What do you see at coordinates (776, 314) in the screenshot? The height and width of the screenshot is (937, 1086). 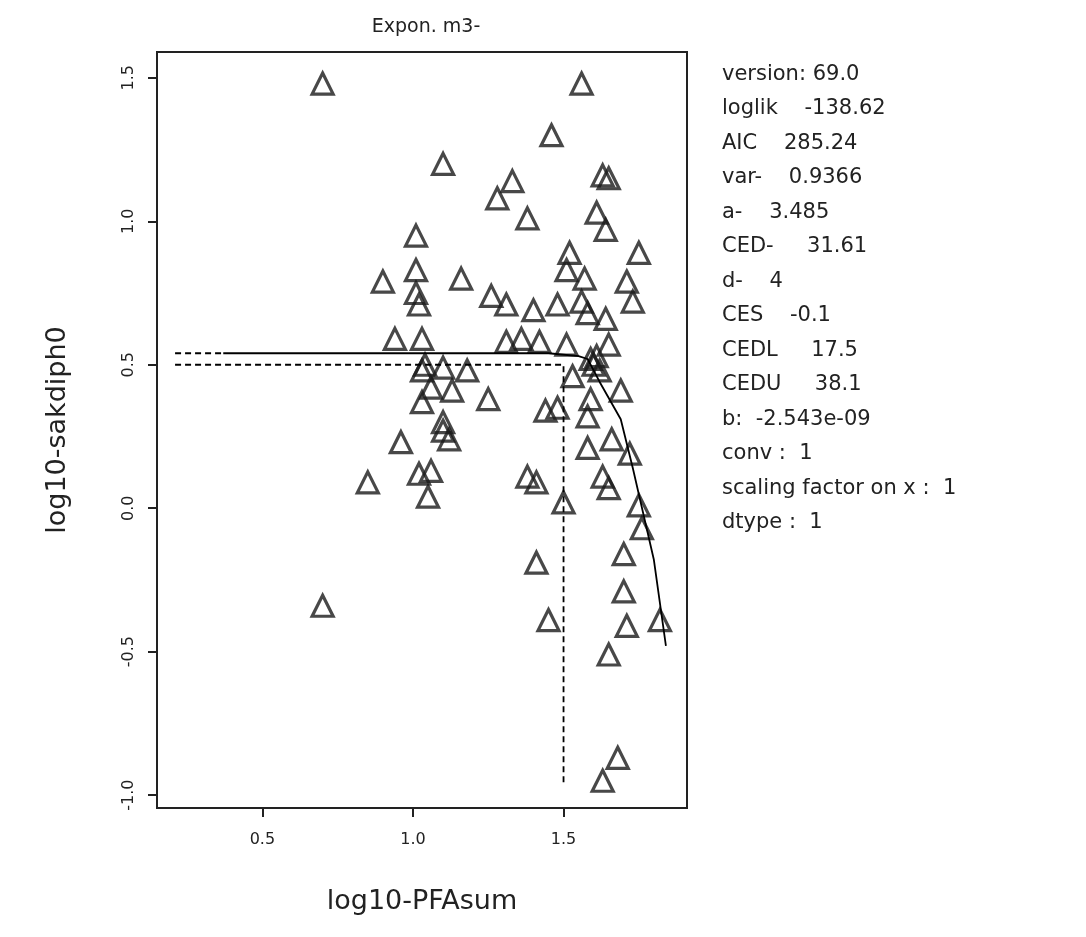 I see `text: CES -0.1` at bounding box center [776, 314].